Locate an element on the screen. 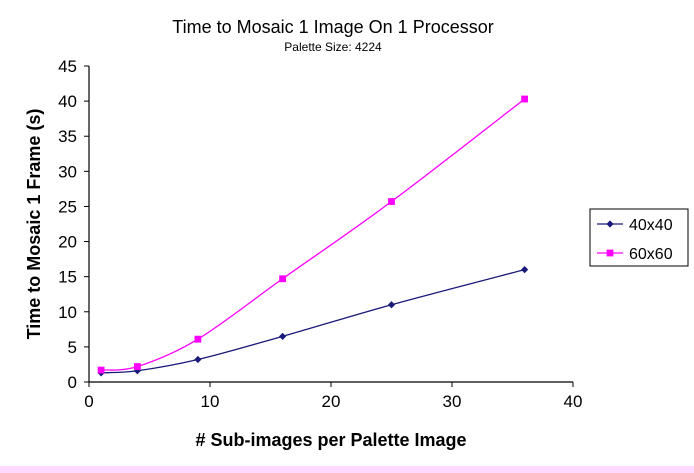 The image size is (694, 473). y-tick-label: 10 is located at coordinates (67, 312).